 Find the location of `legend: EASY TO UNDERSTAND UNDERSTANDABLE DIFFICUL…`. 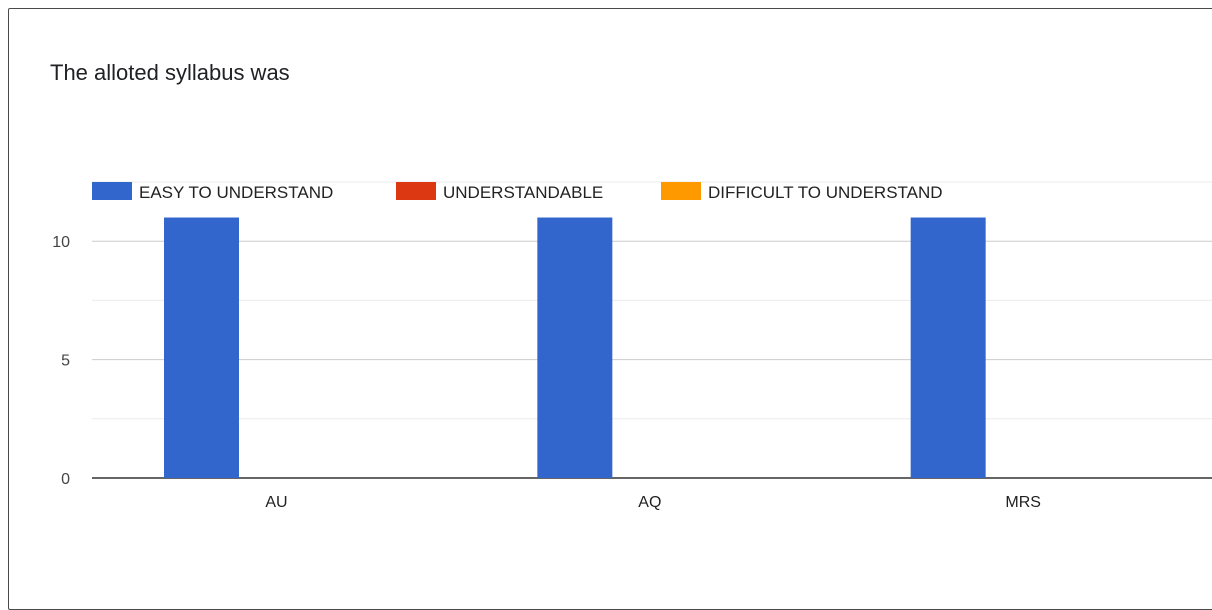

legend: EASY TO UNDERSTAND UNDERSTANDABLE DIFFICUL… is located at coordinates (517, 192).